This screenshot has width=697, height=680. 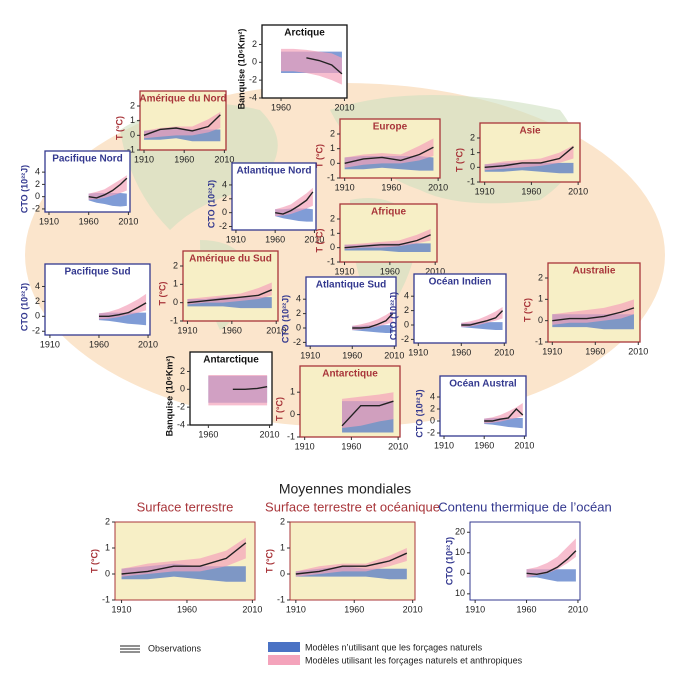 I want to click on y-tick-label: -4, so click(x=181, y=424).